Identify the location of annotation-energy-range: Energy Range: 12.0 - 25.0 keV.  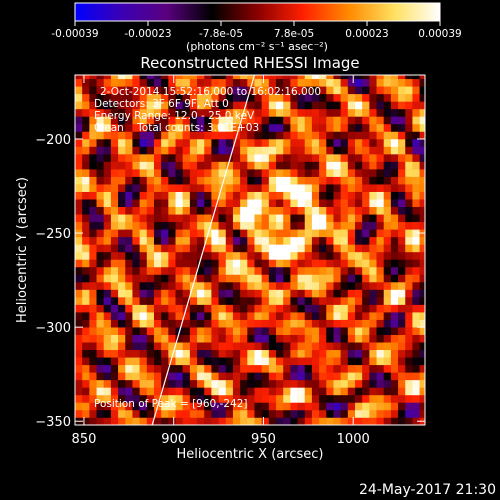
(174, 116).